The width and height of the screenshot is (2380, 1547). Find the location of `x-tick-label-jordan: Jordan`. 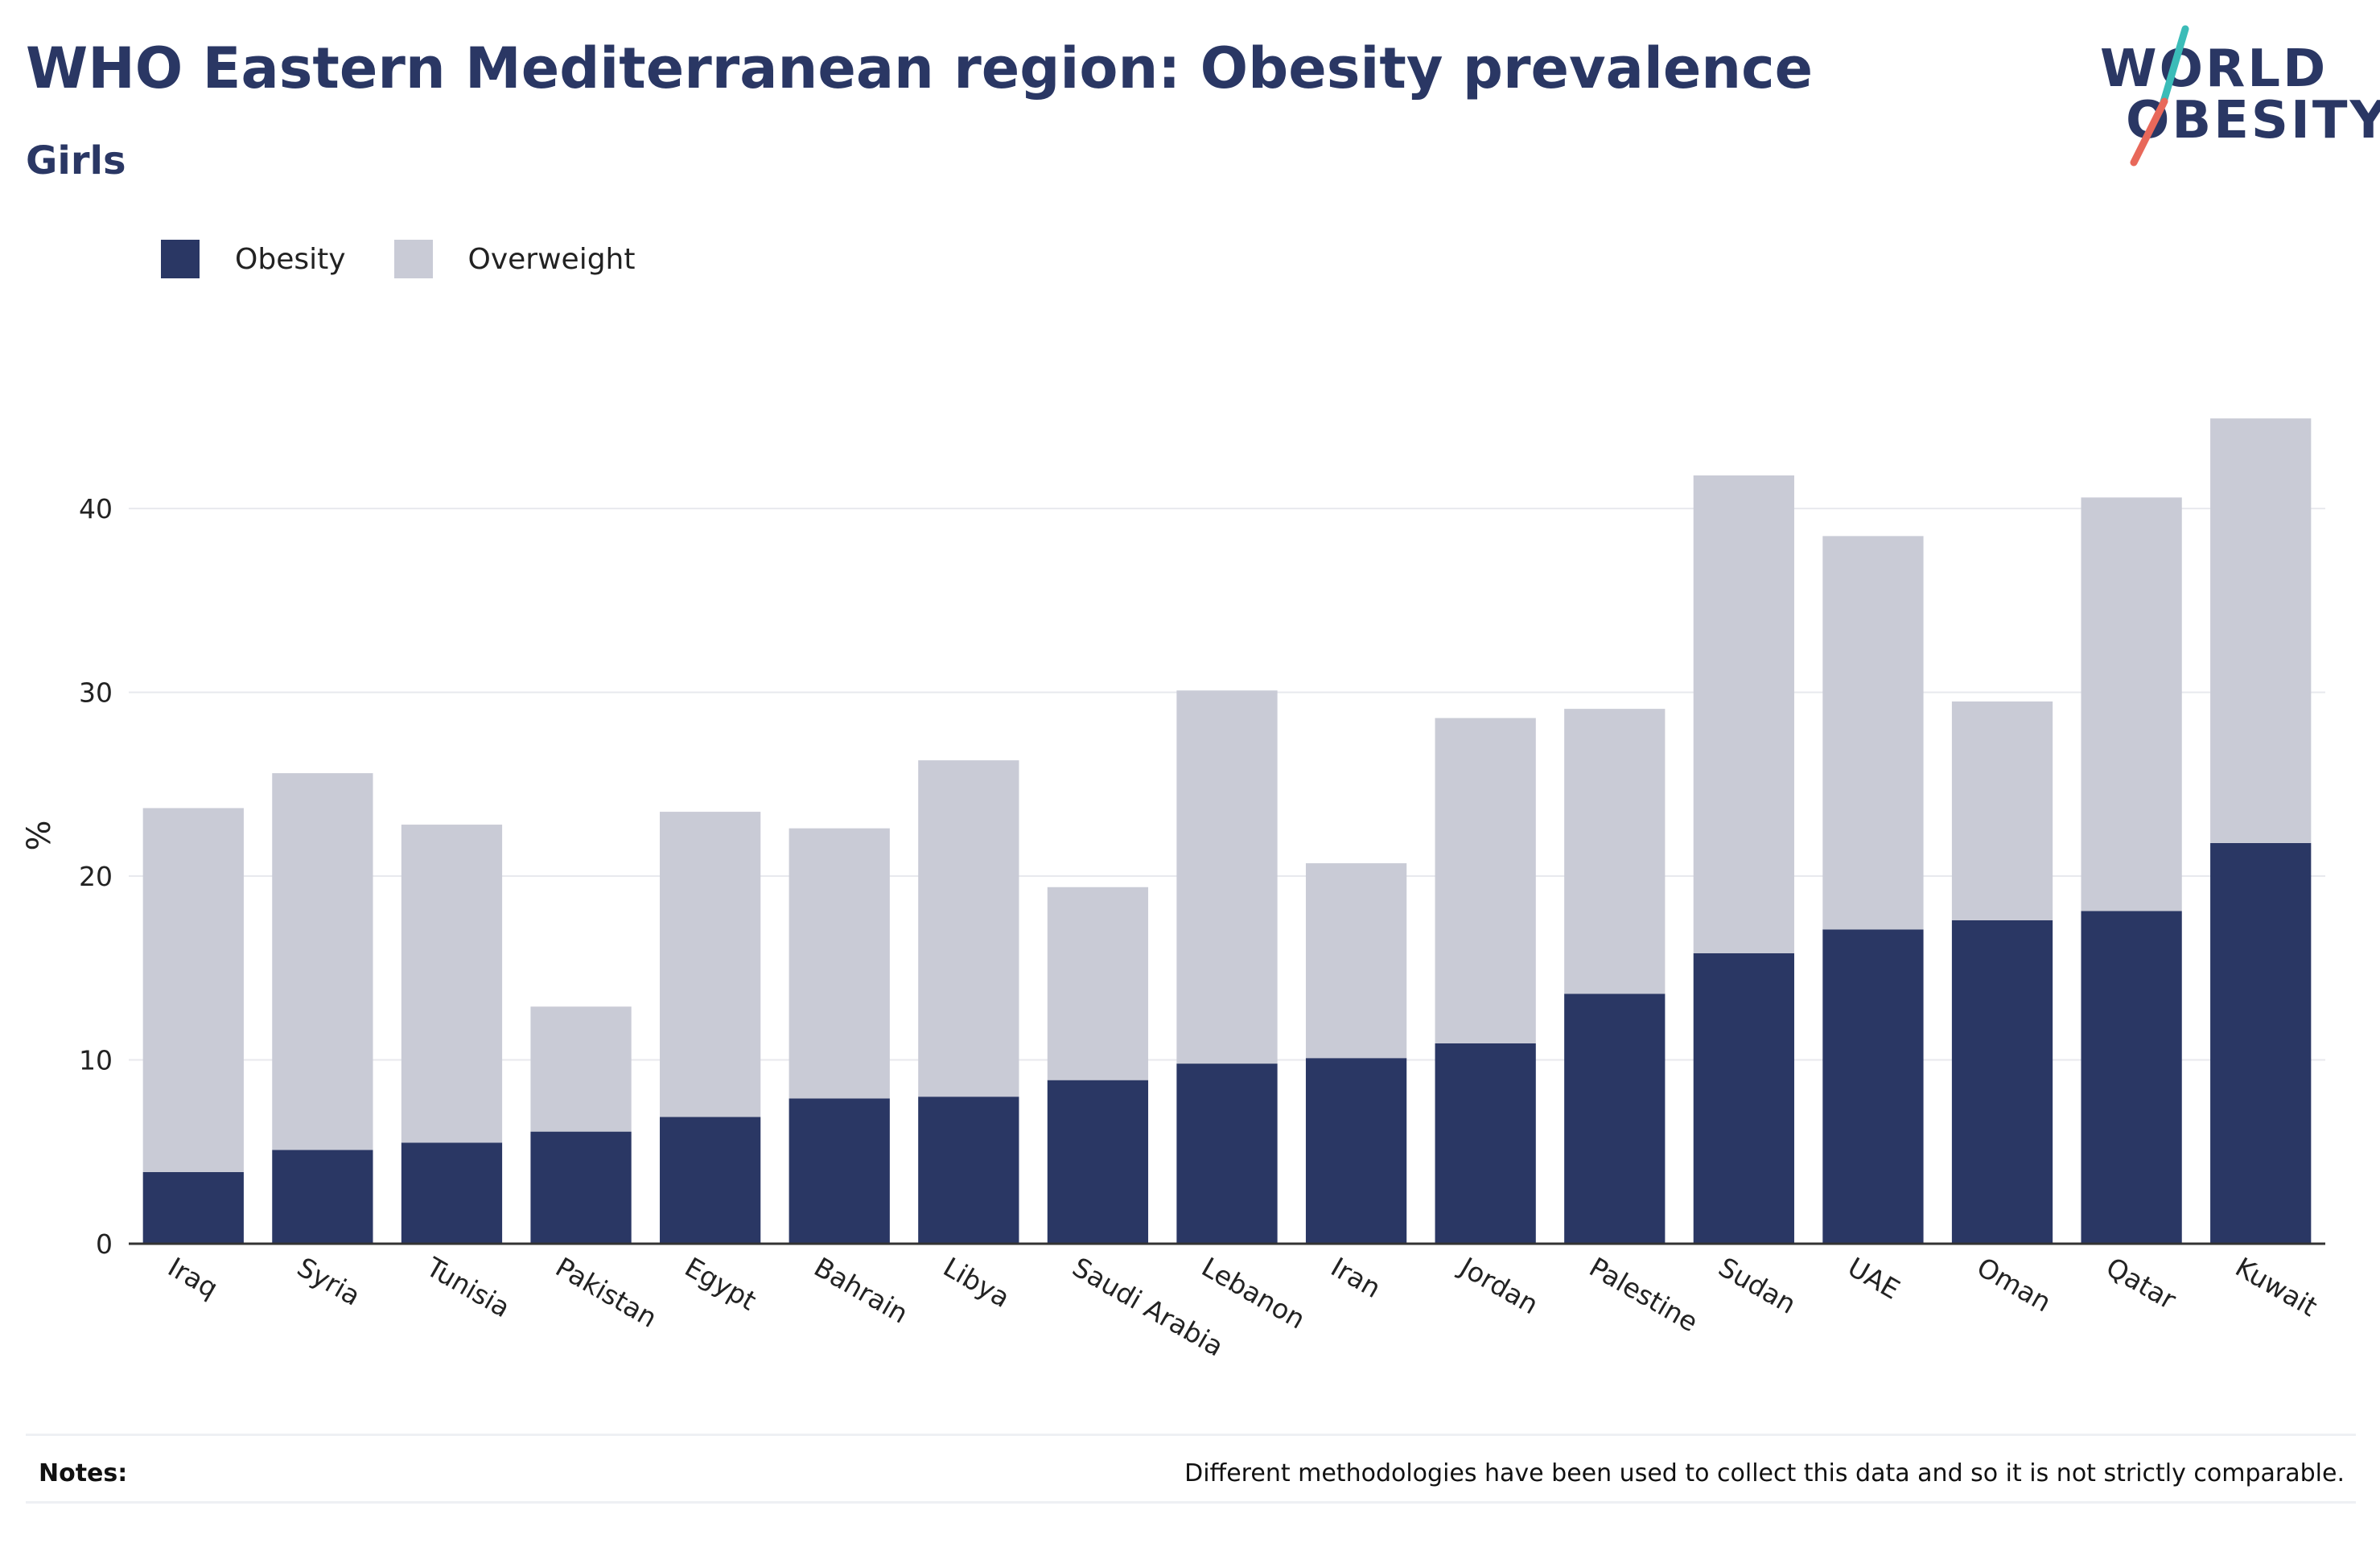

x-tick-label-jordan: Jordan is located at coordinates (1498, 1285).